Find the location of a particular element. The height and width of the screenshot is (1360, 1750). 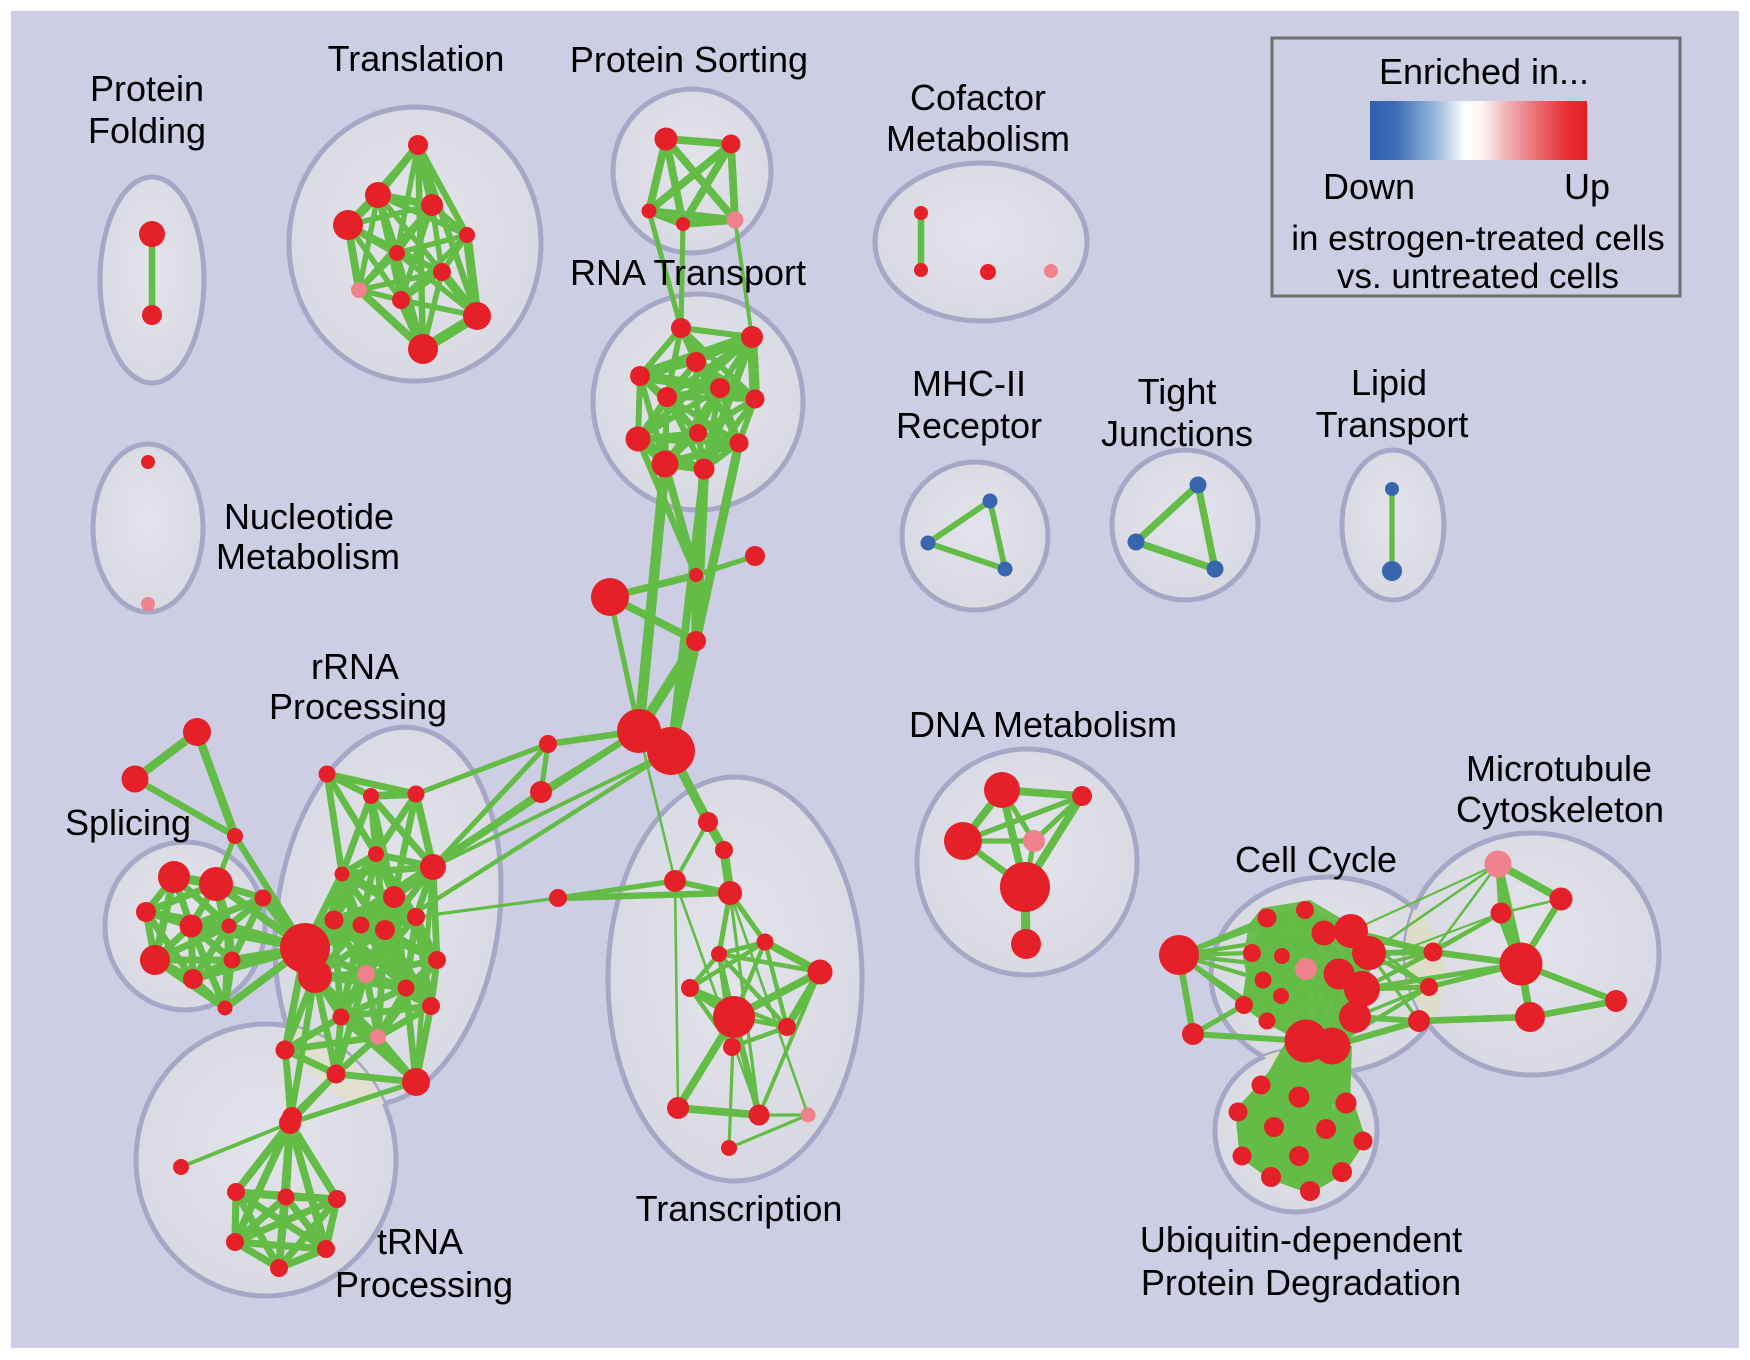

svg-text: vs. untreated cells is located at coordinates (1478, 276).